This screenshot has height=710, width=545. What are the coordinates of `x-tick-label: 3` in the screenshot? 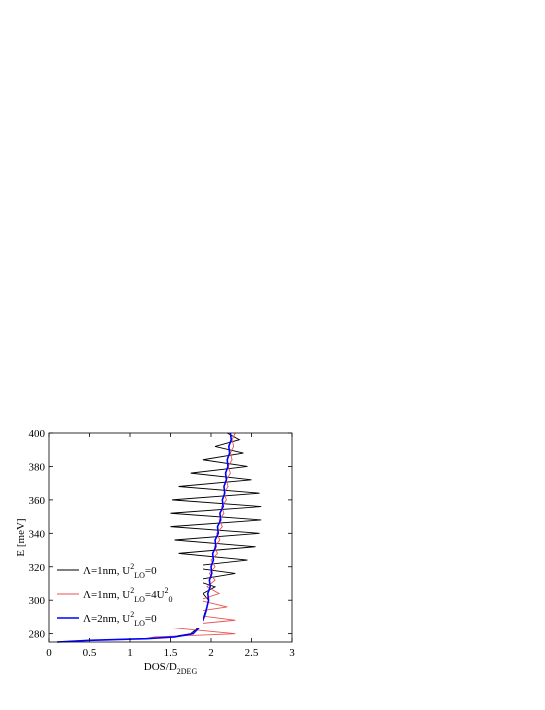 It's located at (292, 653).